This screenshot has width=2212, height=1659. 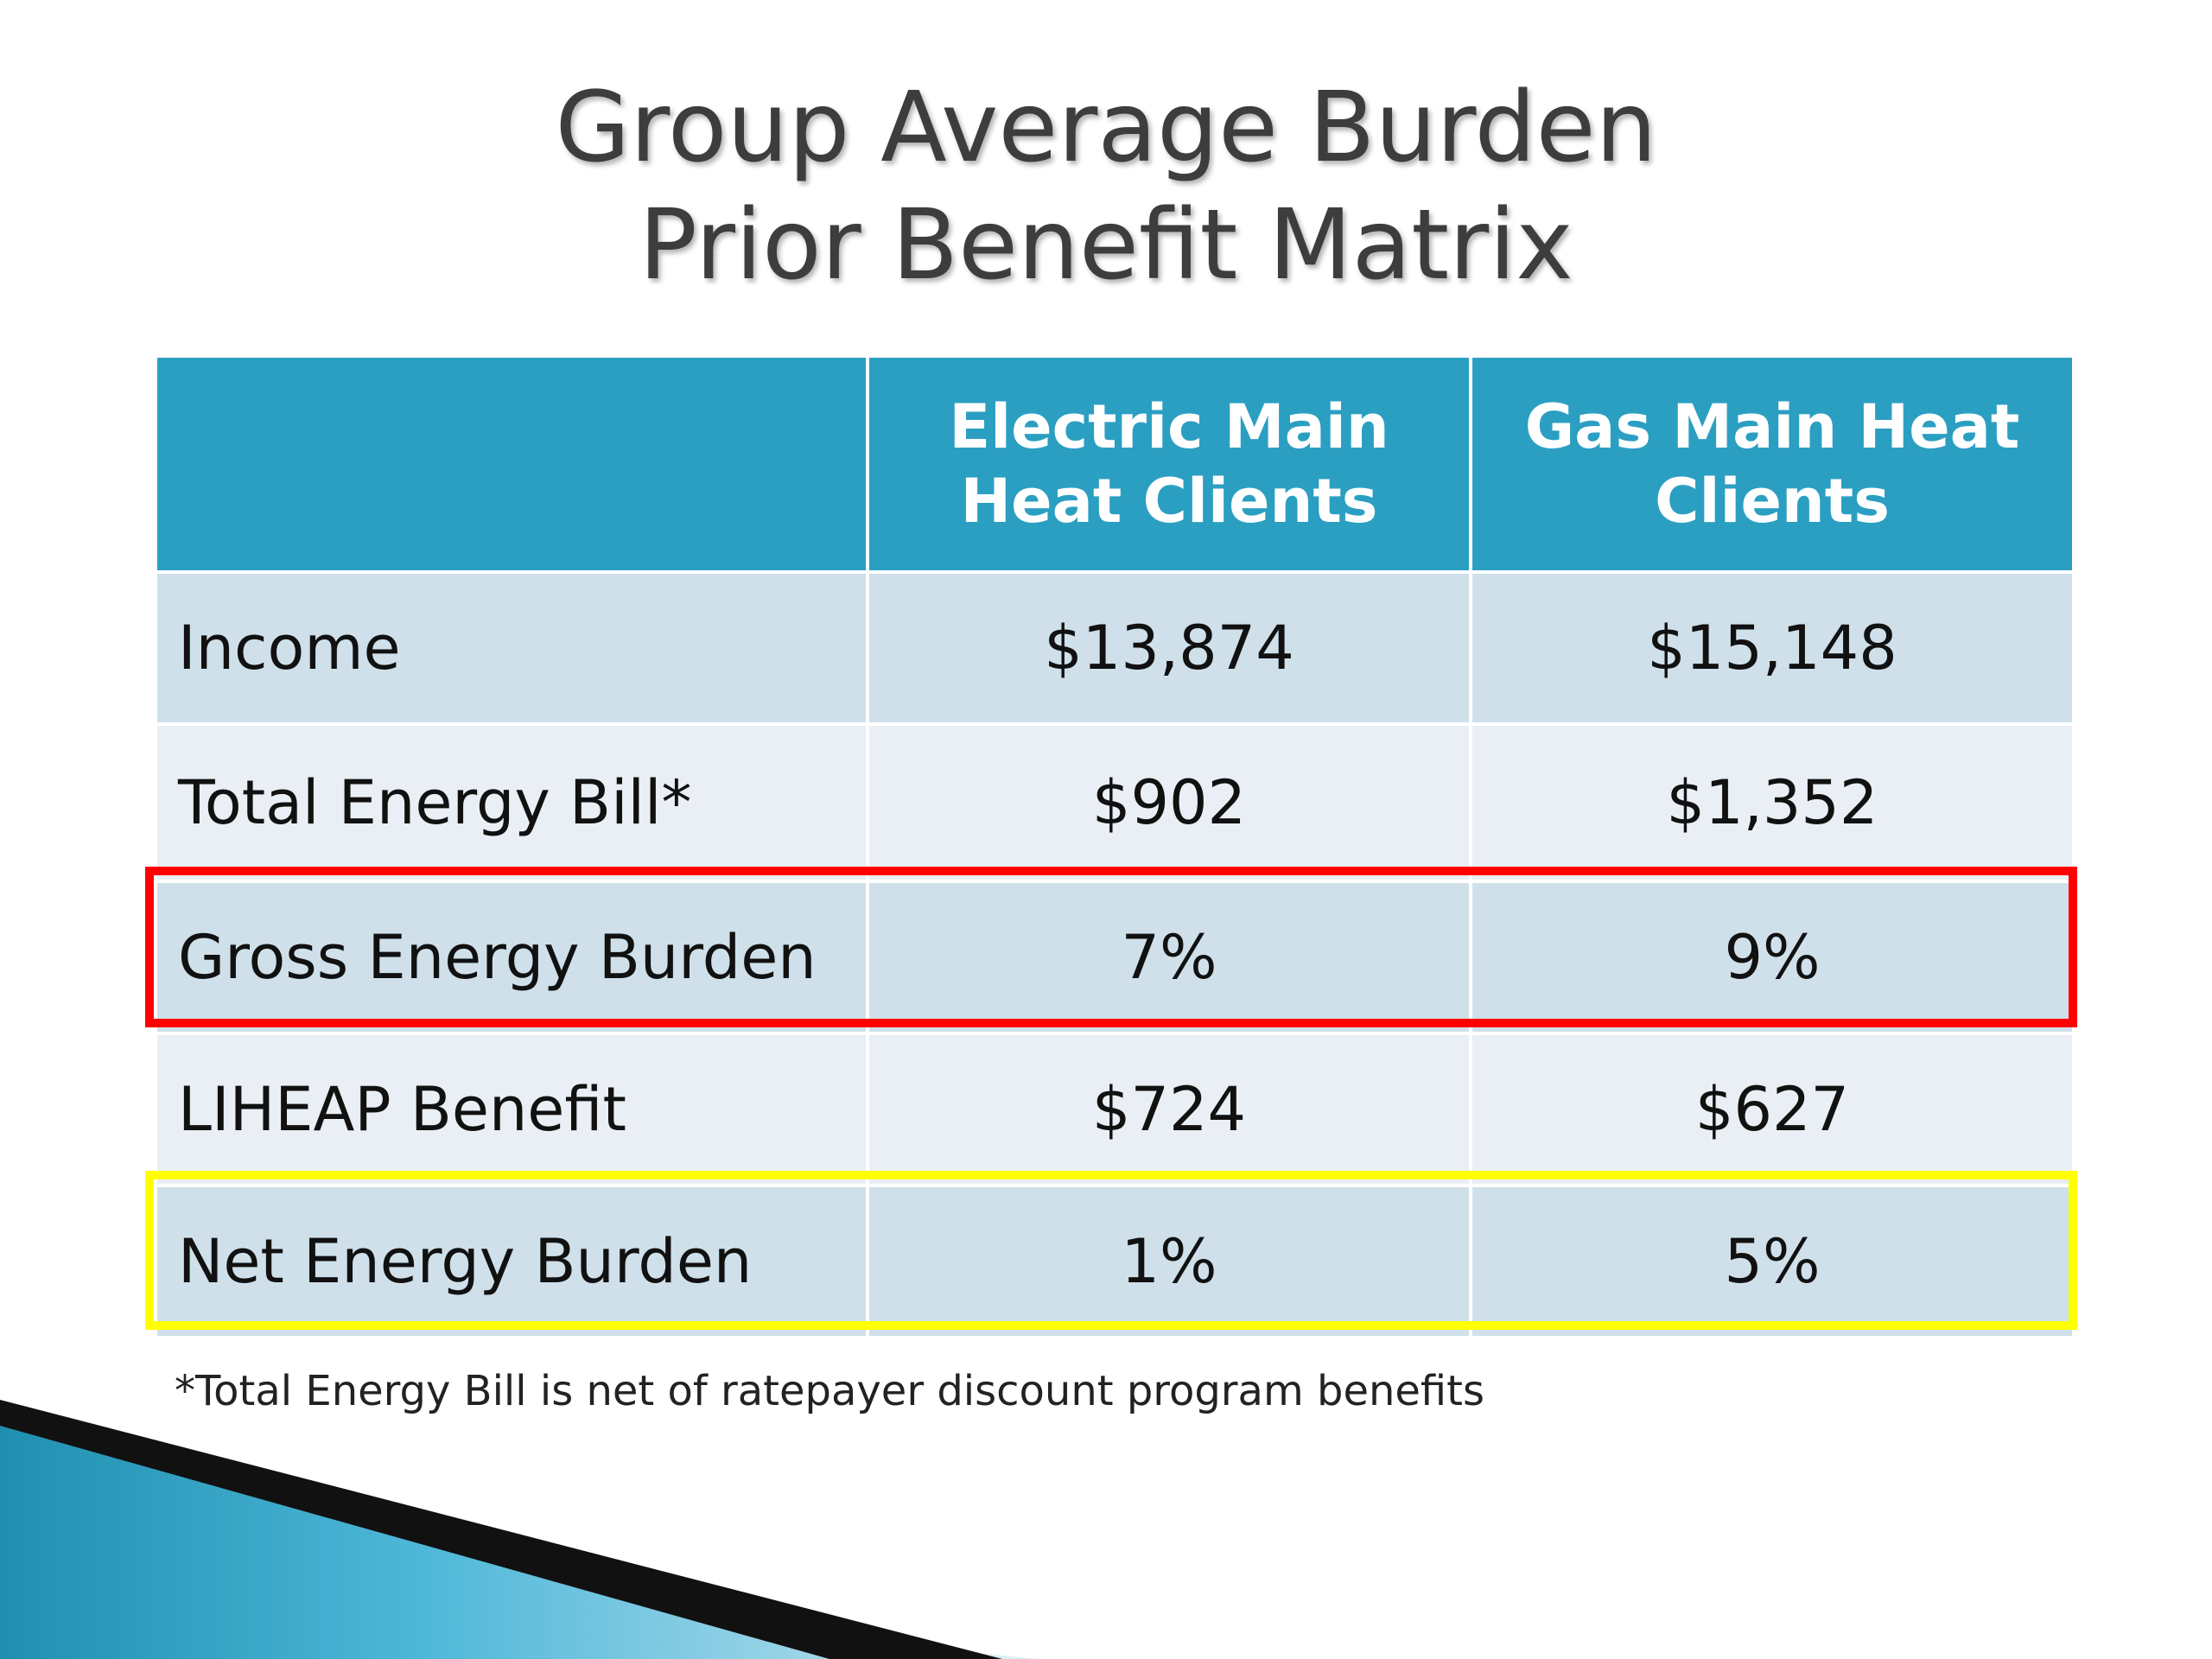 What do you see at coordinates (1106, 245) in the screenshot?
I see `slide-title-line-2: Prior Benefit Matrix` at bounding box center [1106, 245].